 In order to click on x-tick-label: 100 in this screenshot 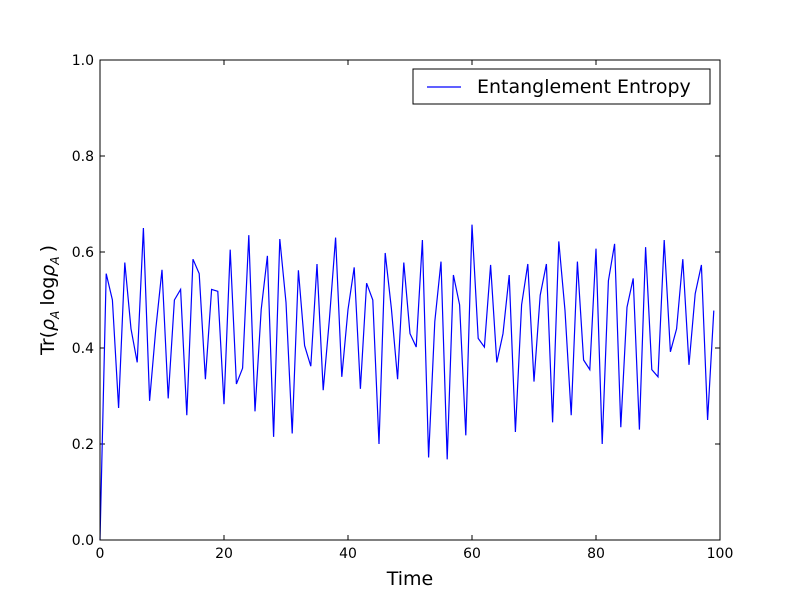, I will do `click(720, 554)`.